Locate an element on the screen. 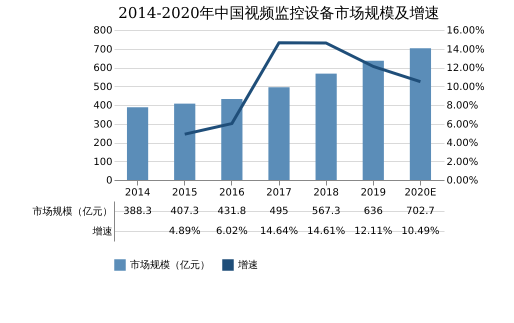  y2-tick-label: 14.00% is located at coordinates (465, 50).